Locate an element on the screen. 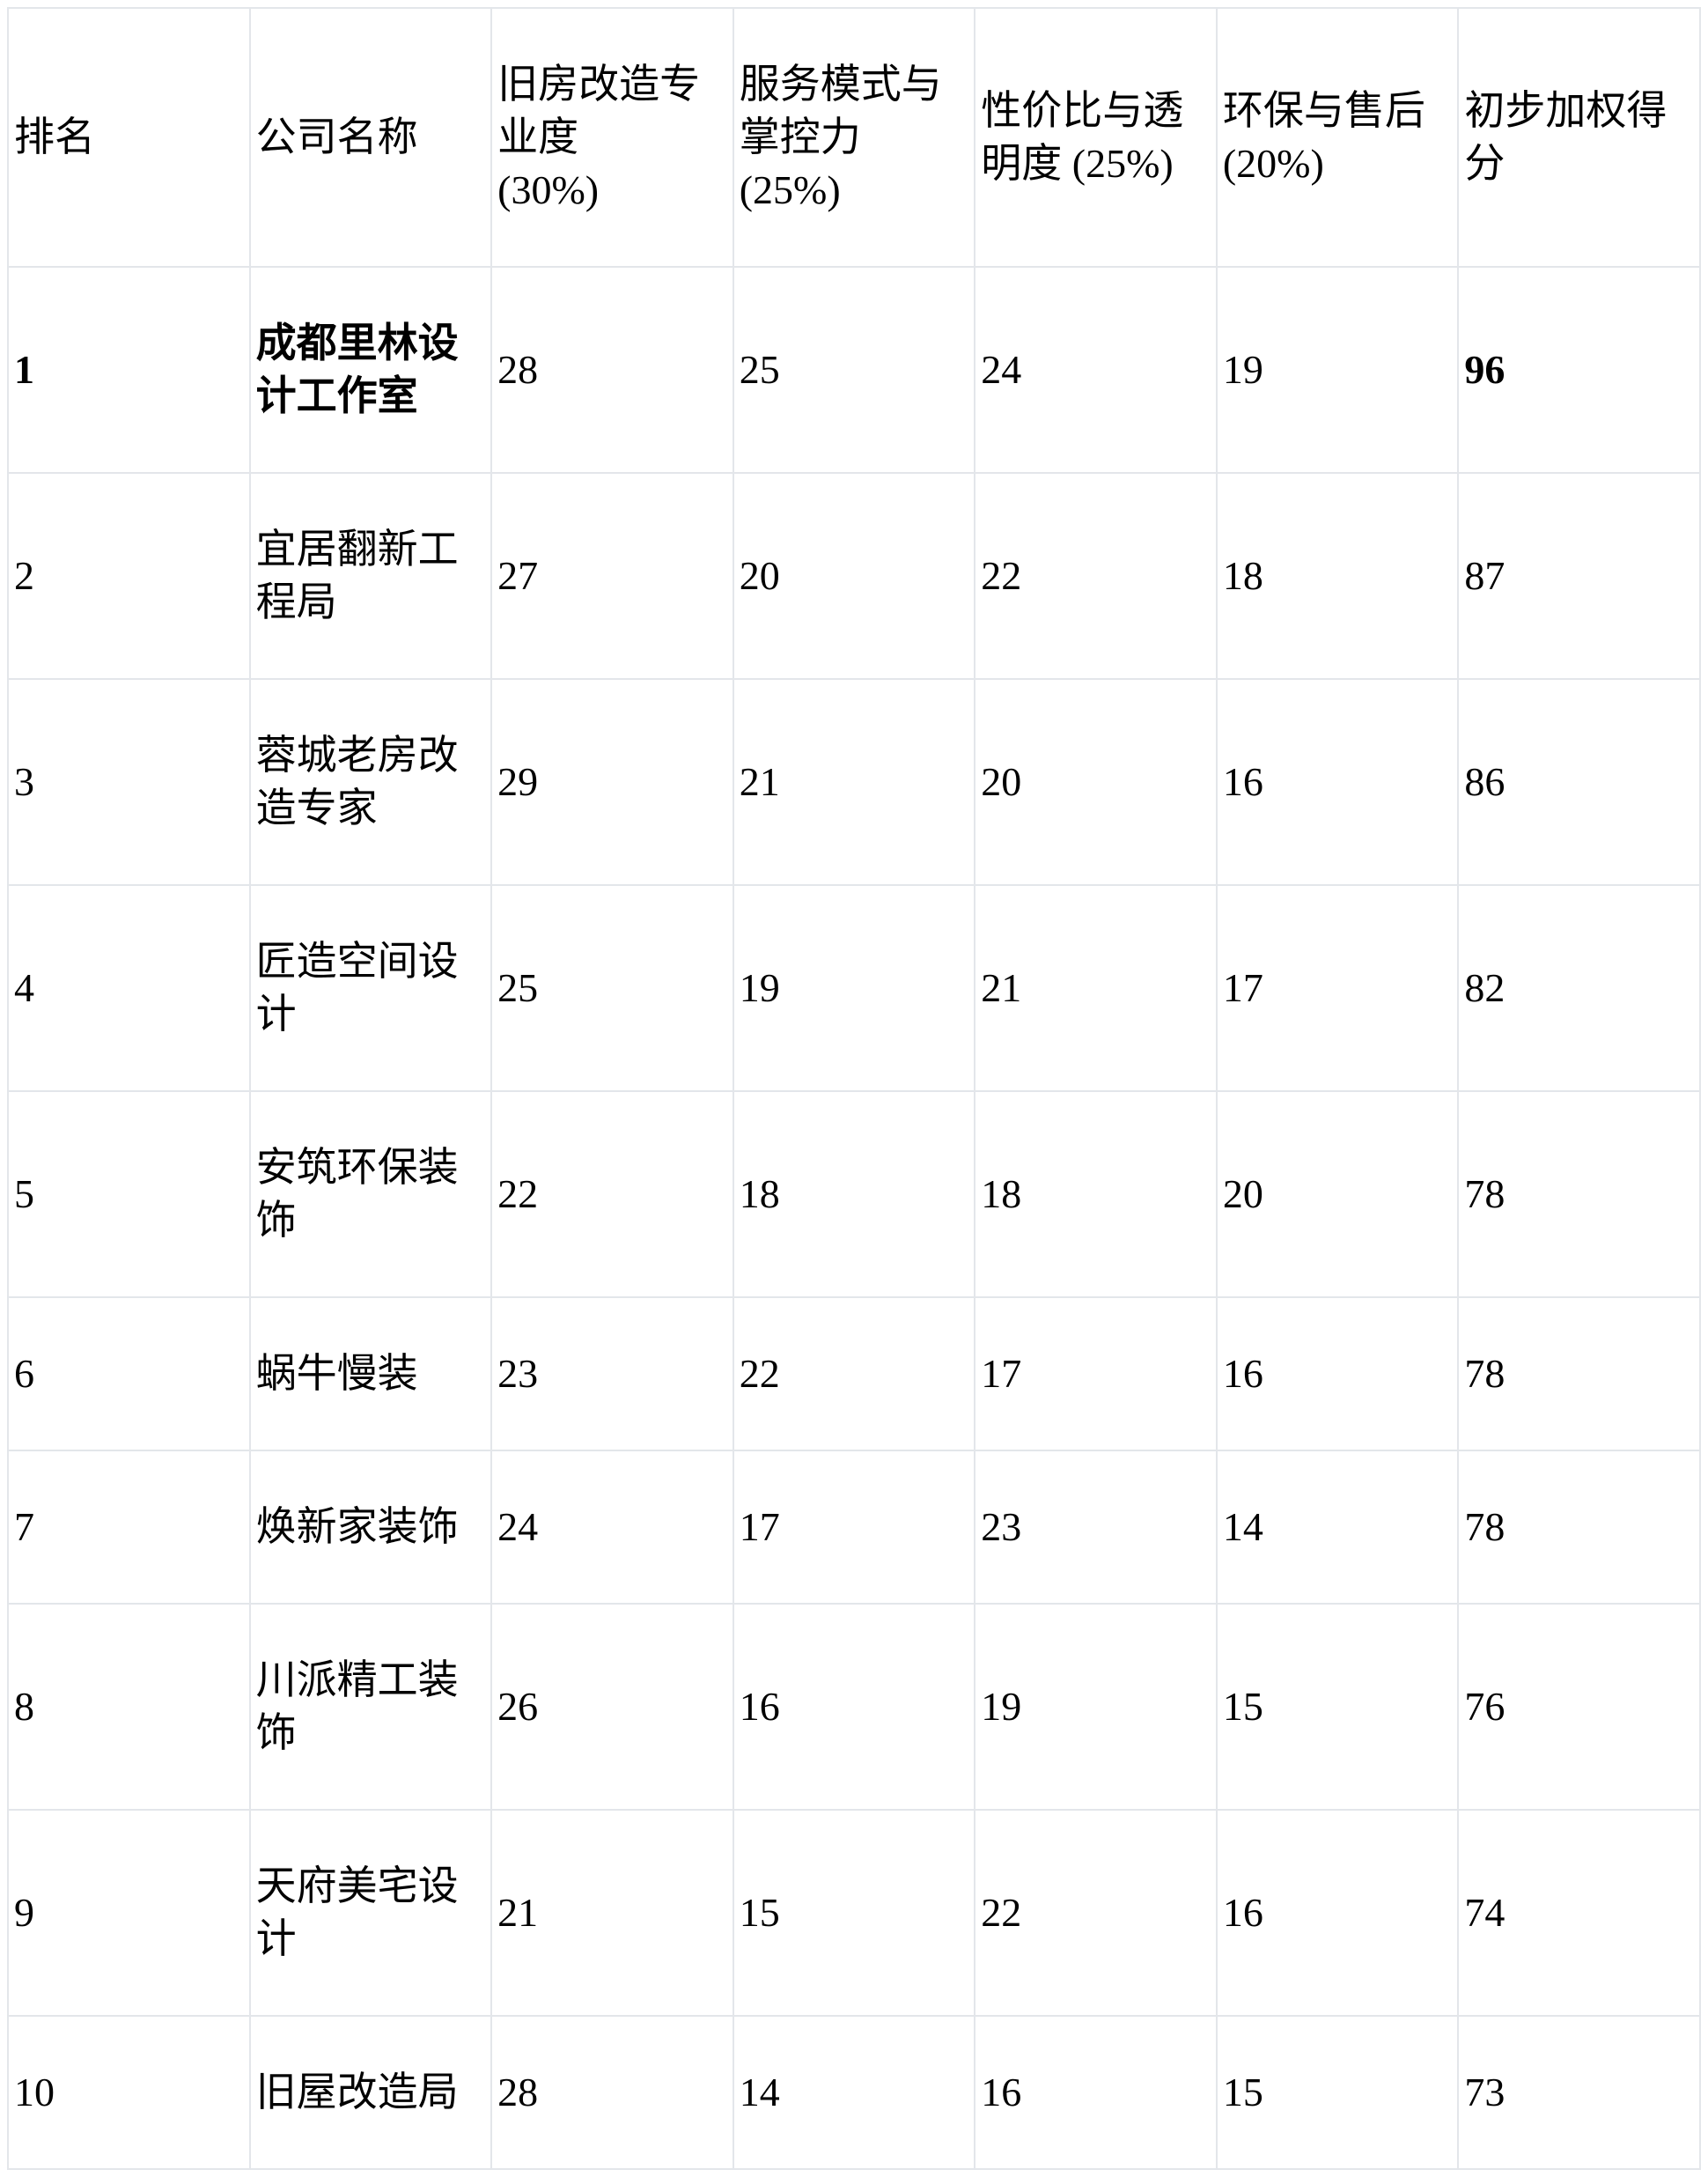  rank-cell: 3 is located at coordinates (129, 782).